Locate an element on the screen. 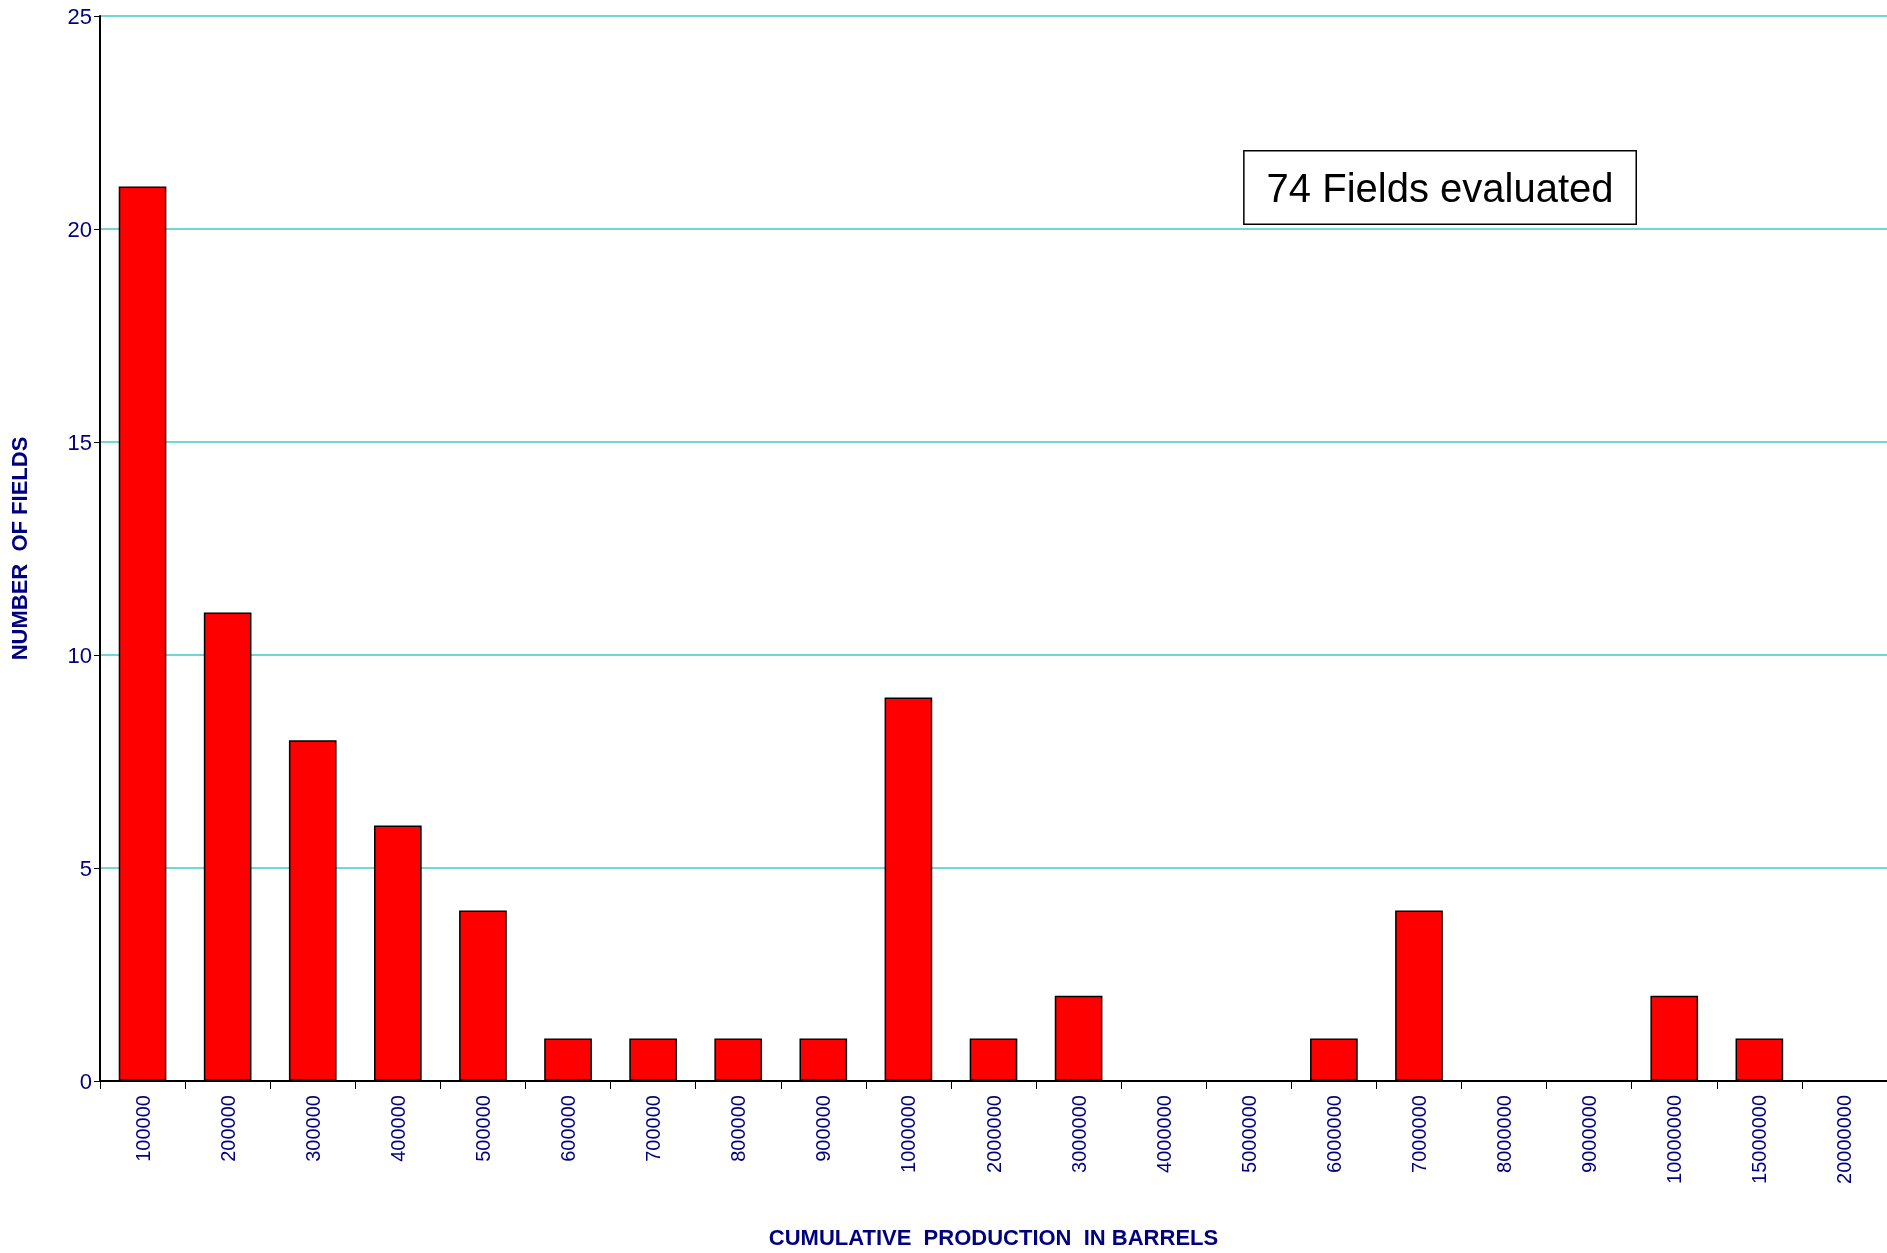 This screenshot has height=1253, width=1887. x-tick-label: 2000000 is located at coordinates (993, 1134).